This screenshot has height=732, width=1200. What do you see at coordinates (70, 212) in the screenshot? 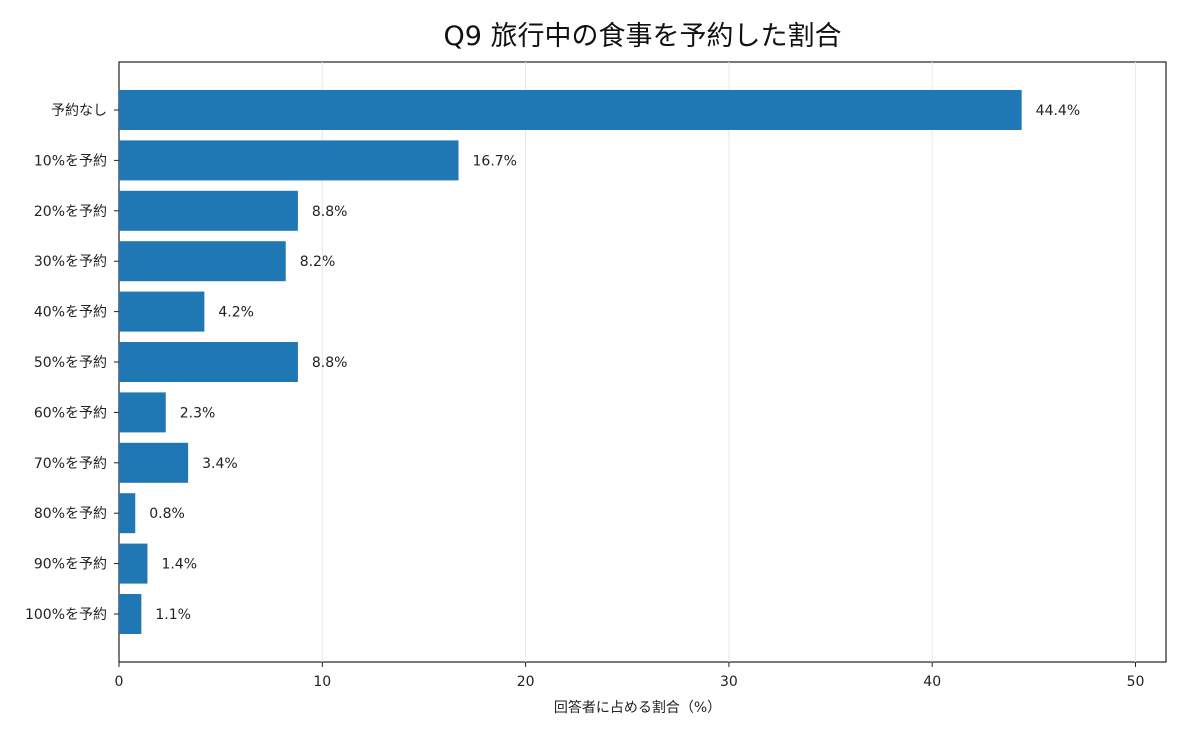
I see `y-category-label: 20%を予約` at bounding box center [70, 212].